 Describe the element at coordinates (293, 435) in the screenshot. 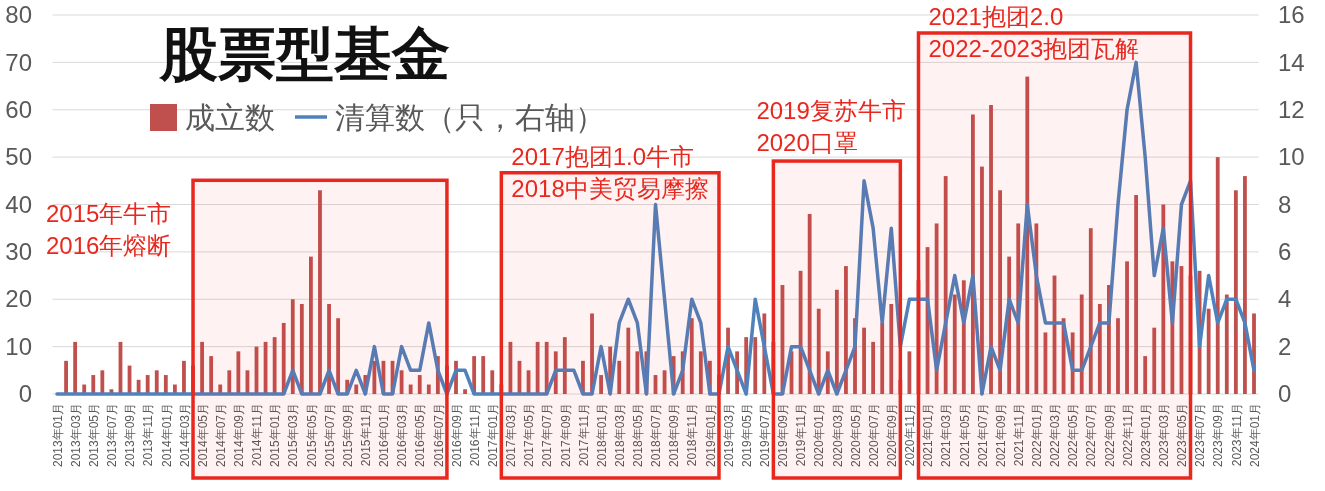

I see `x-tick-label: 2015年03月` at that location.